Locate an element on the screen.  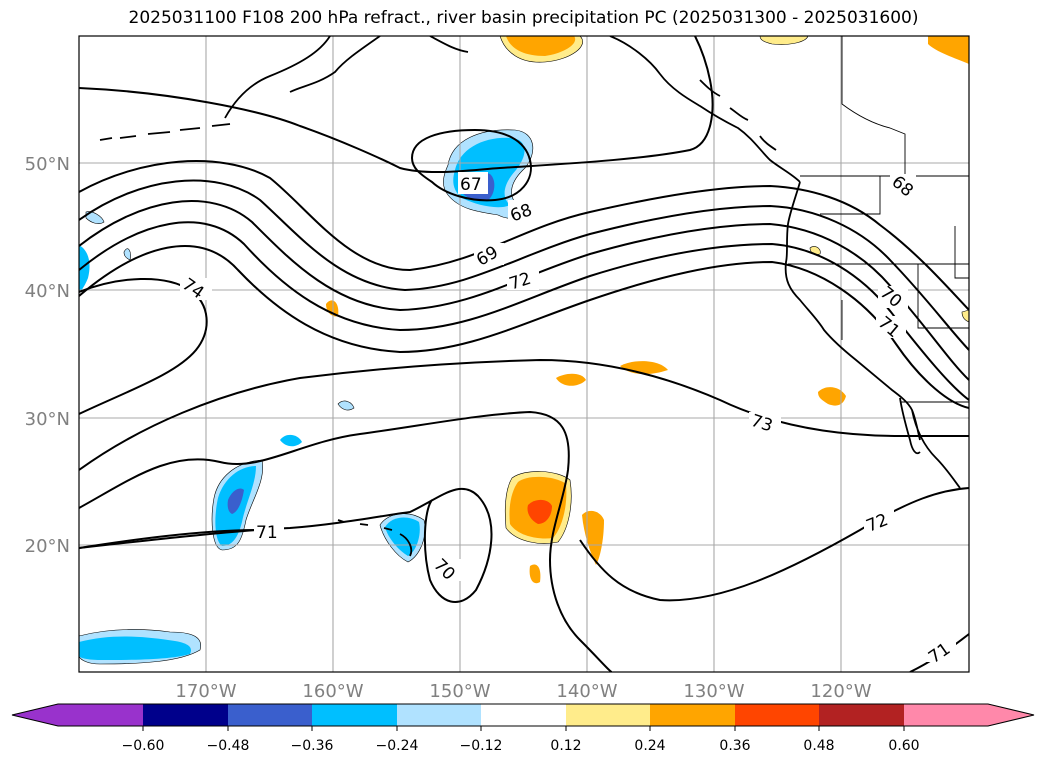
us-state-lines is located at coordinates (878, 258).